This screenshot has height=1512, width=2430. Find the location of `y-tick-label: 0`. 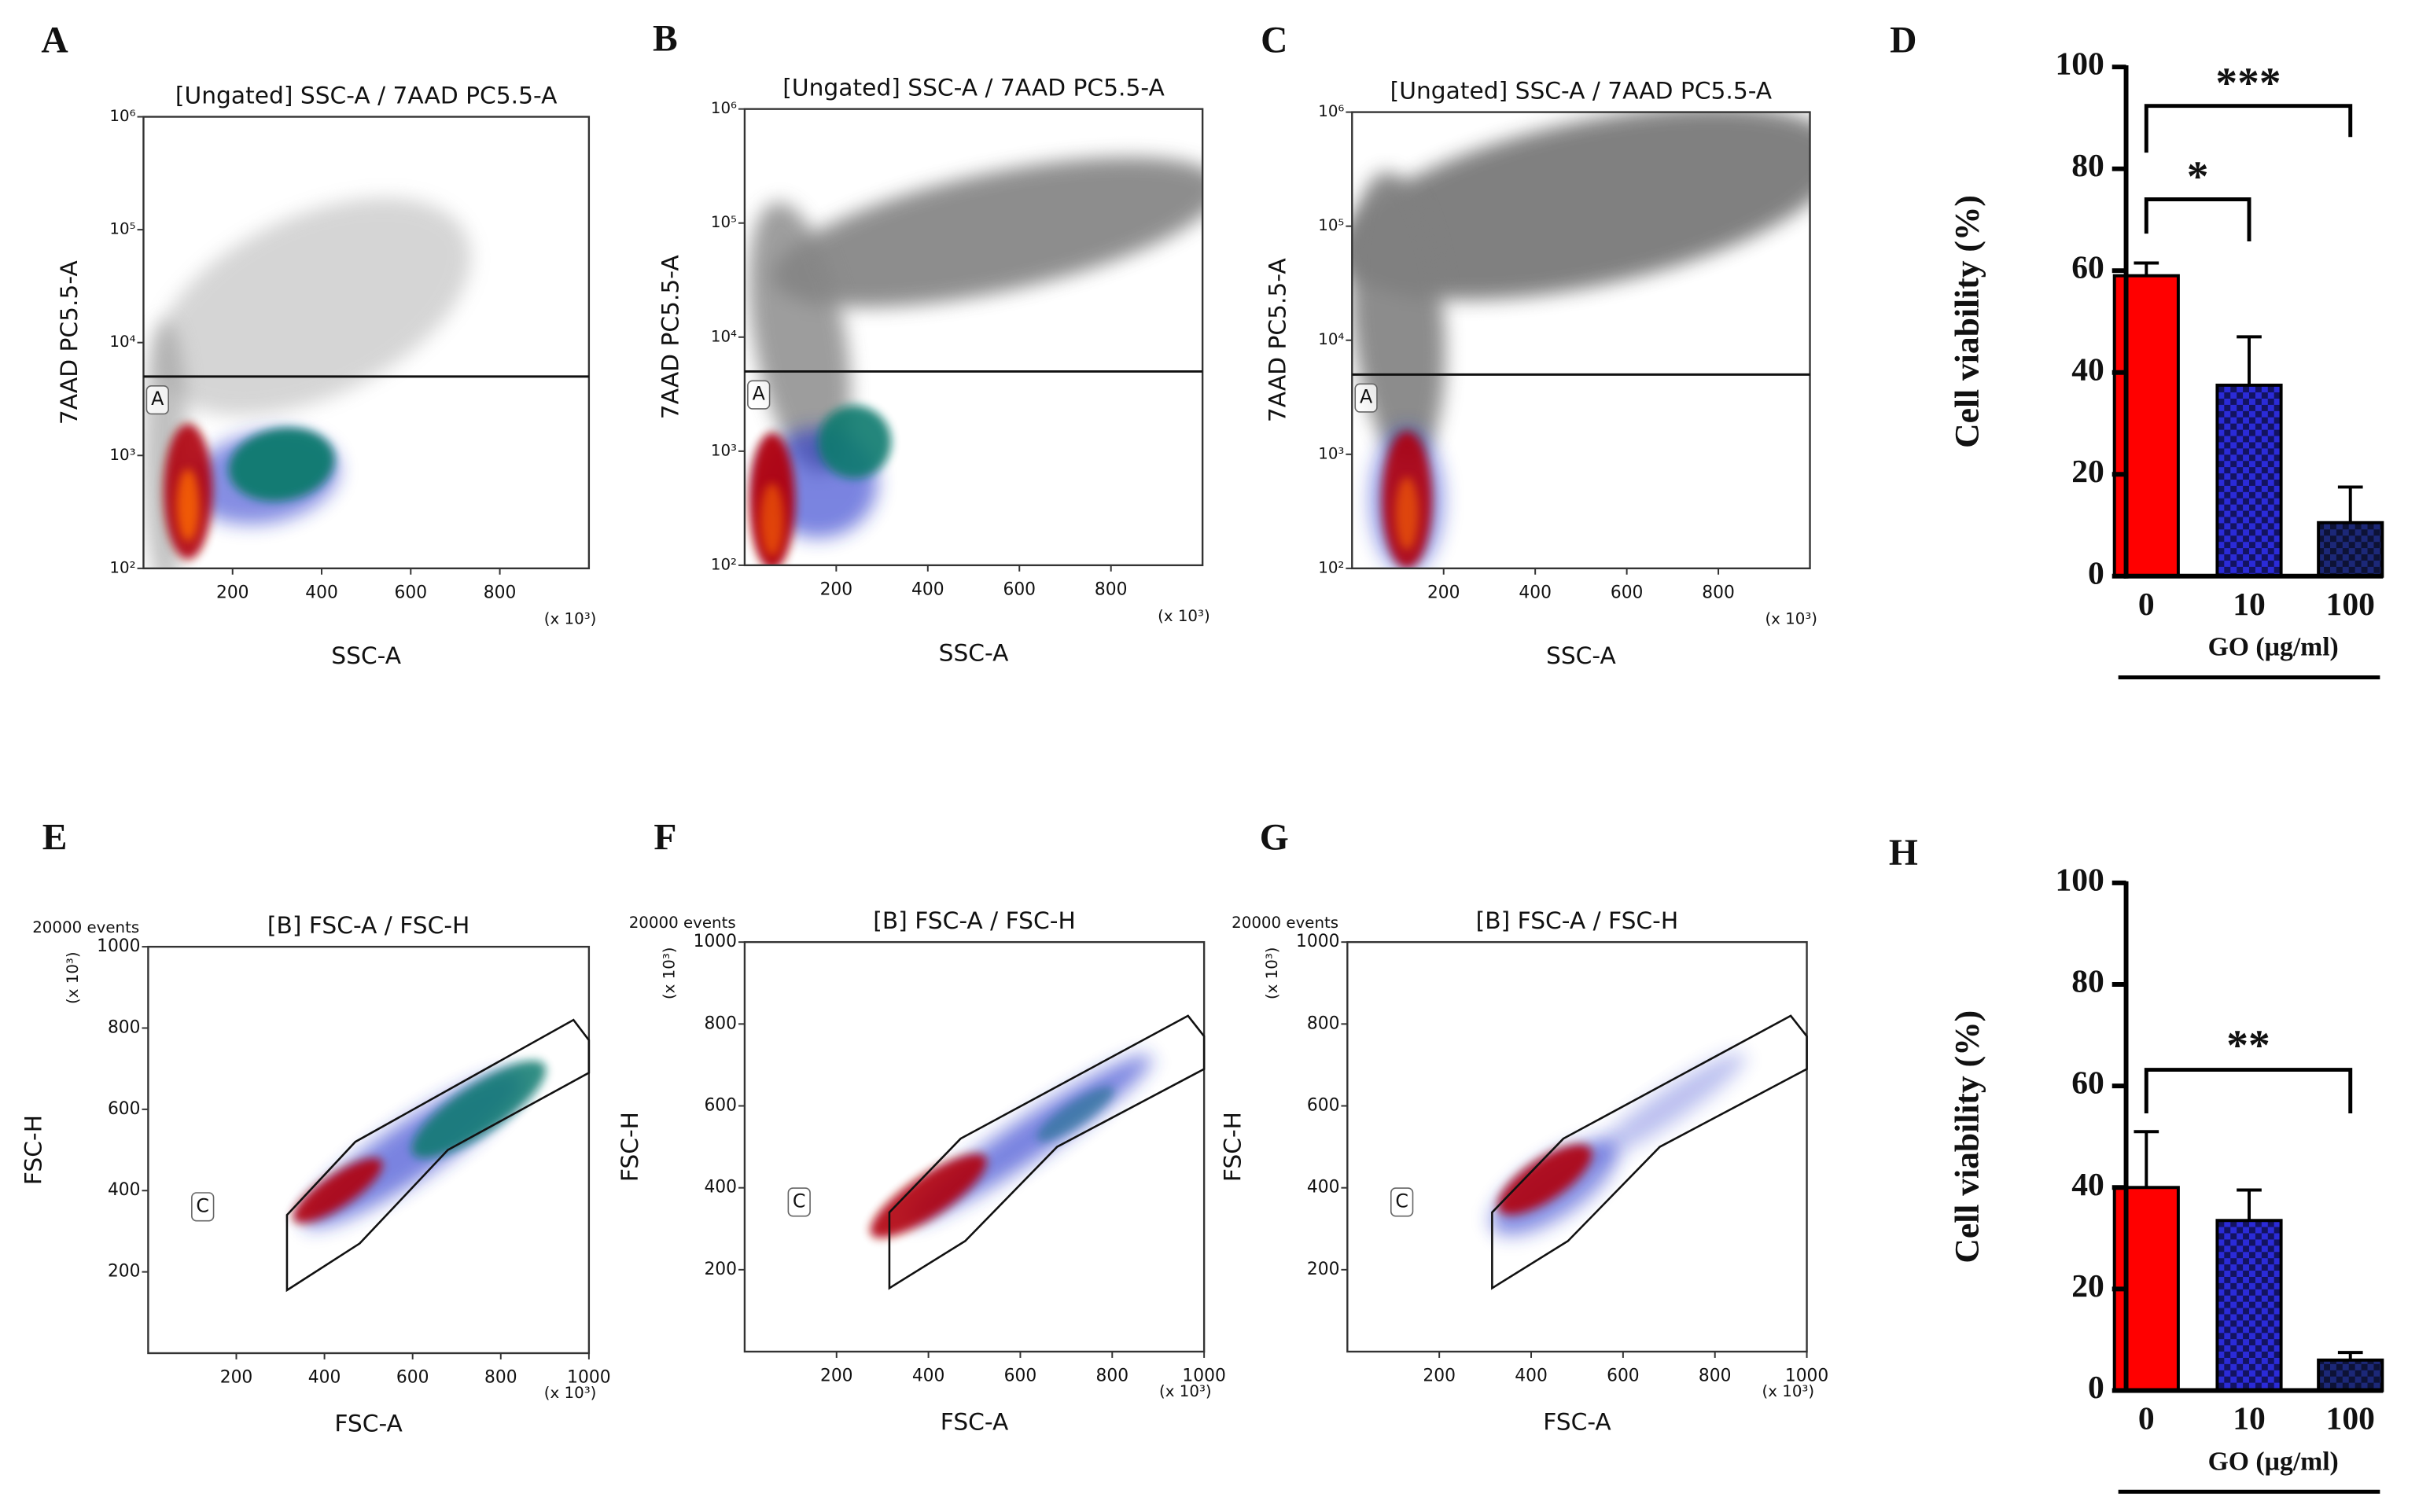

y-tick-label: 0 is located at coordinates (2096, 572).